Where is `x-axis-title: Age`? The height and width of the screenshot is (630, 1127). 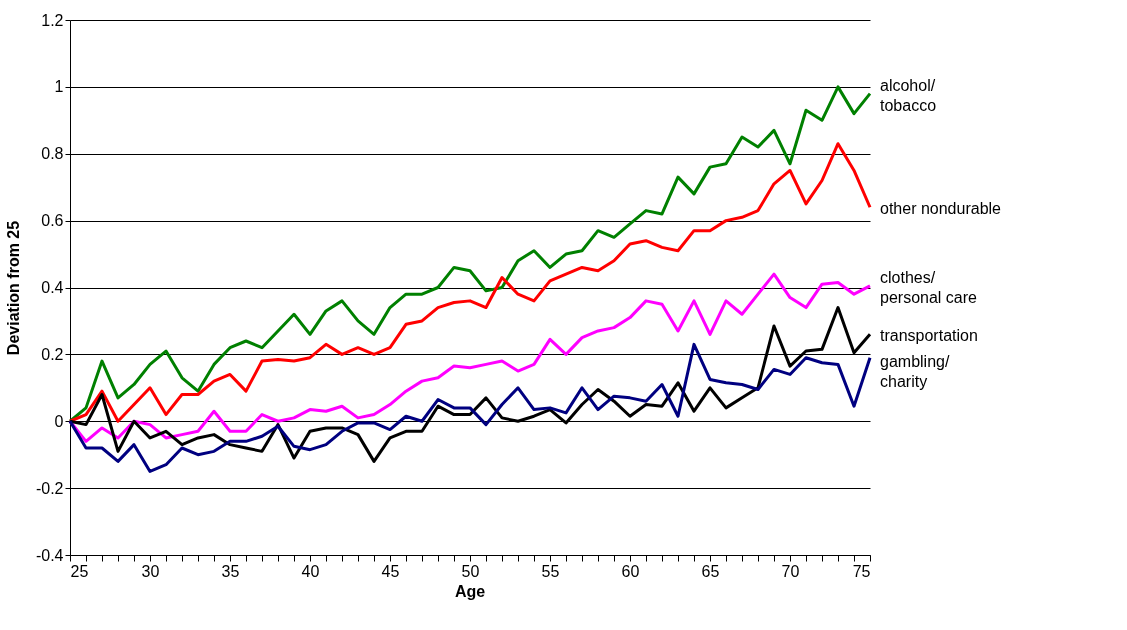 x-axis-title: Age is located at coordinates (470, 591).